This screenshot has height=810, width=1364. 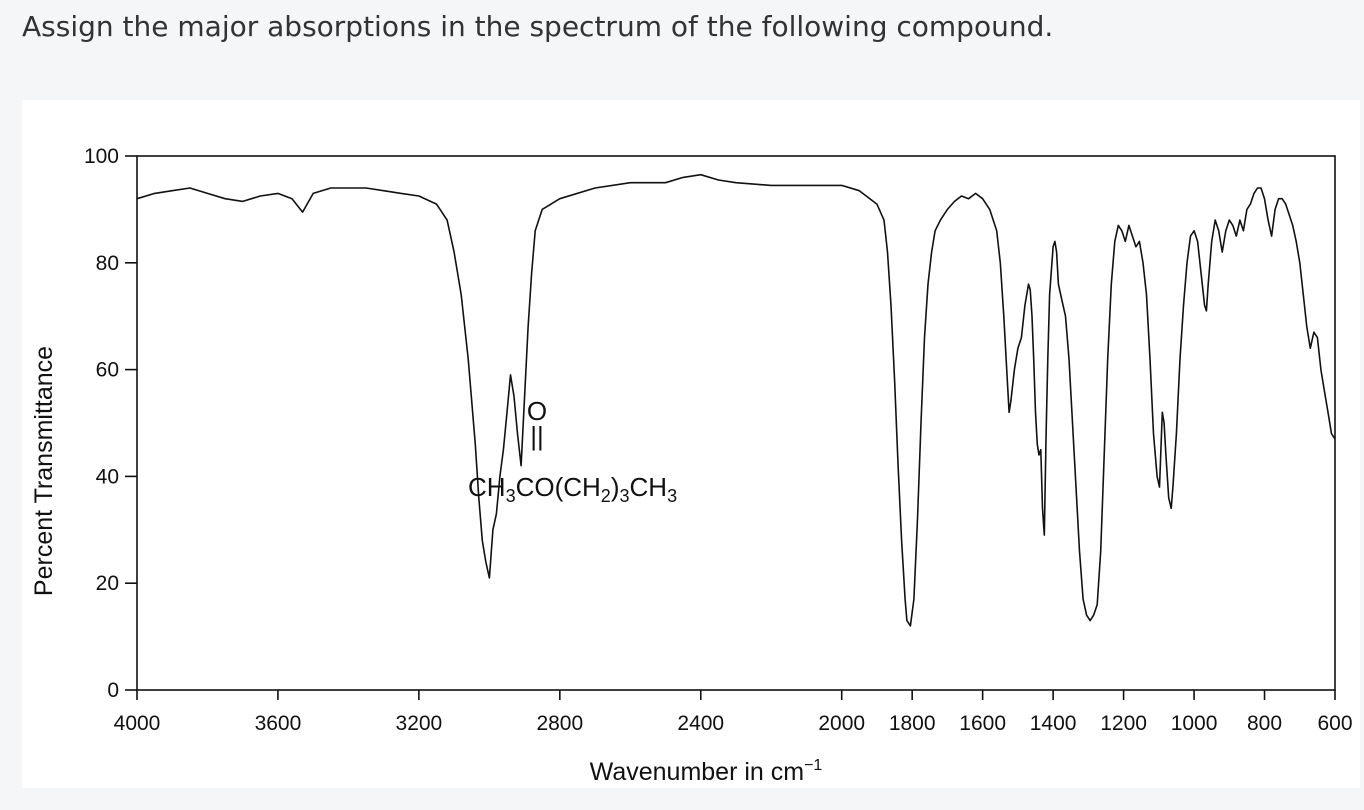 I want to click on x-tick-label: 600, so click(x=1334, y=723).